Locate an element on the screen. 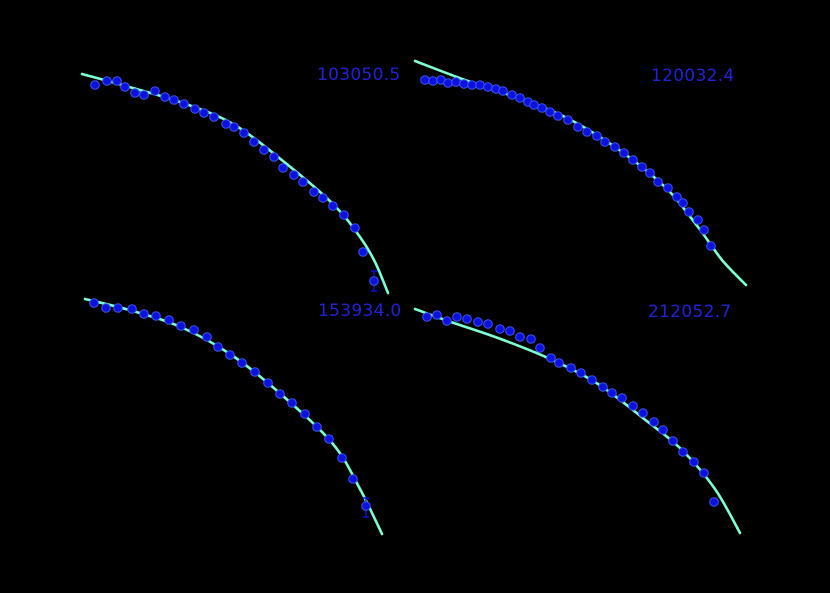 The width and height of the screenshot is (830, 593). panel-1-model-curve is located at coordinates (235, 183).